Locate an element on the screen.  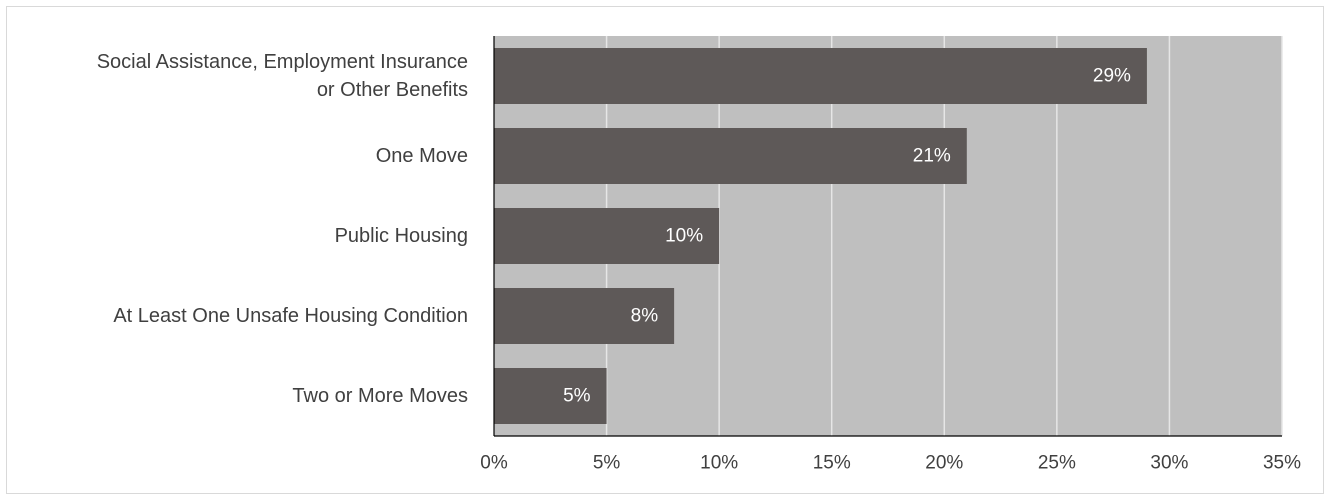
data-label: 8% is located at coordinates (645, 316).